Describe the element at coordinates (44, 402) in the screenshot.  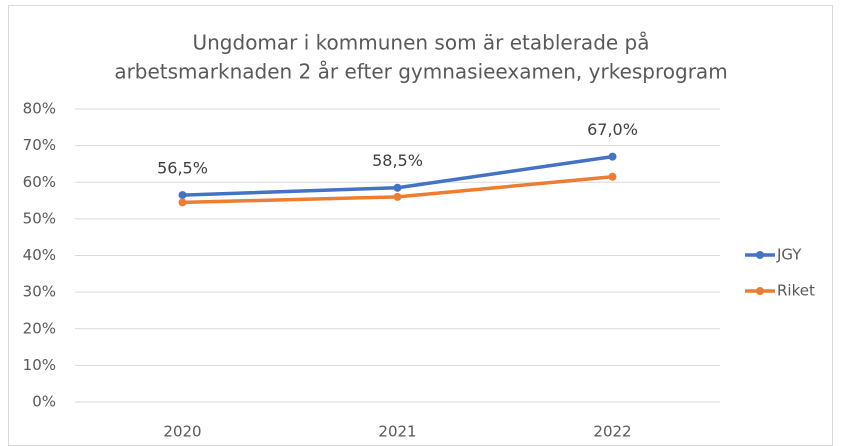
I see `y-tick-label: 0%` at that location.